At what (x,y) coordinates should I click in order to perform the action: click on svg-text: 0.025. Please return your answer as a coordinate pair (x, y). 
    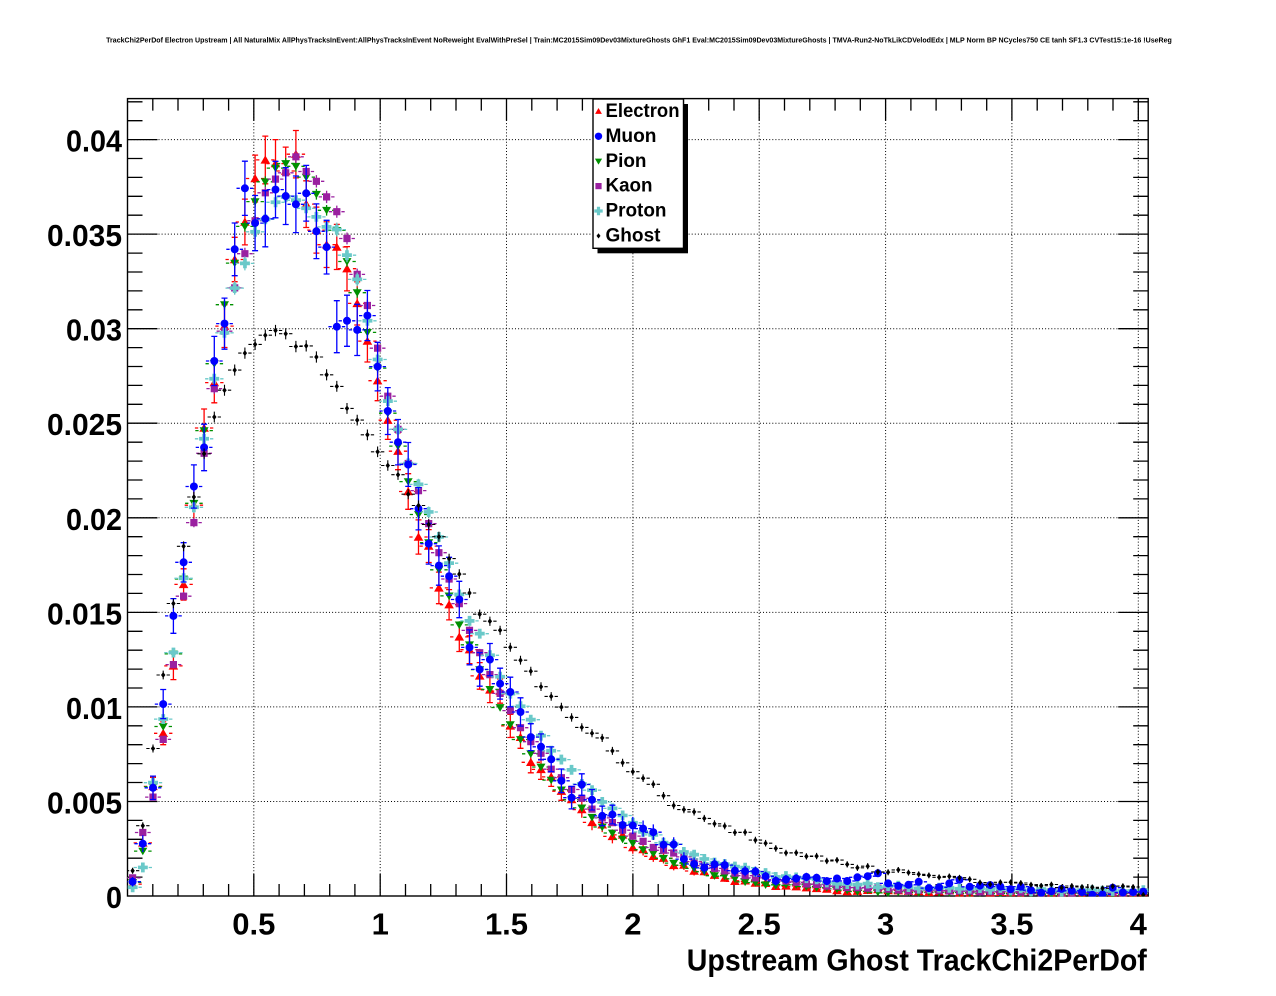
    Looking at the image, I should click on (84, 424).